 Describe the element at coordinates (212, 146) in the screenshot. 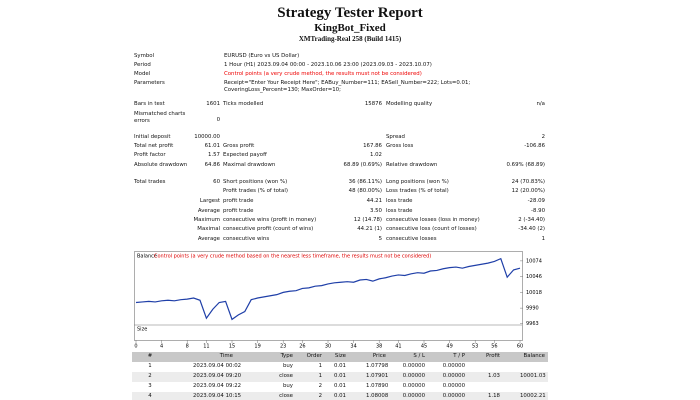

I see `stat-value: 61.01` at that location.